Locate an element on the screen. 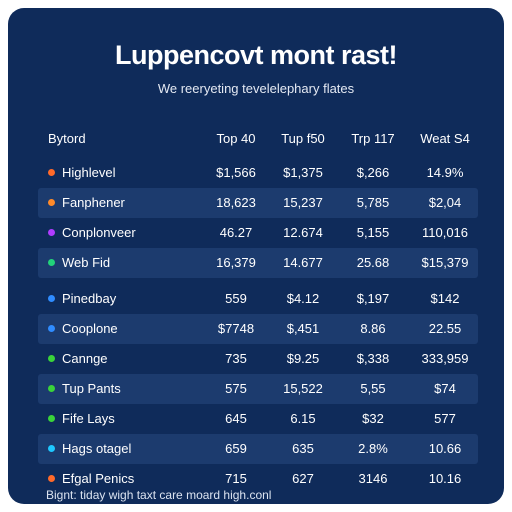 Image resolution: width=512 pixels, height=512 pixels. table-cell: 627 is located at coordinates (303, 478).